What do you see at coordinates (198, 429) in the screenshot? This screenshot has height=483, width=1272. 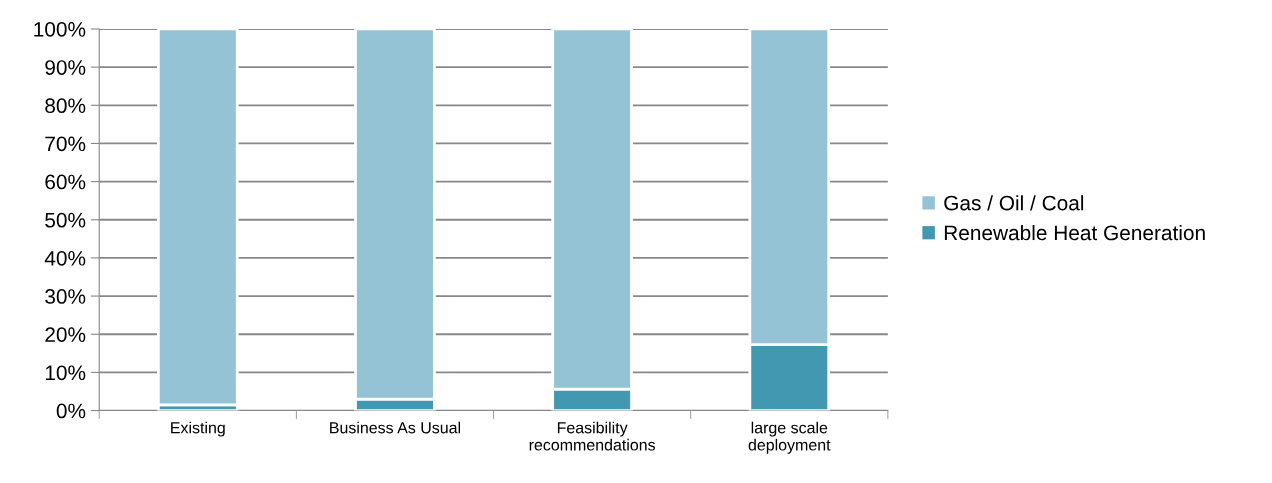 I see `x-tick-label: Existing` at bounding box center [198, 429].